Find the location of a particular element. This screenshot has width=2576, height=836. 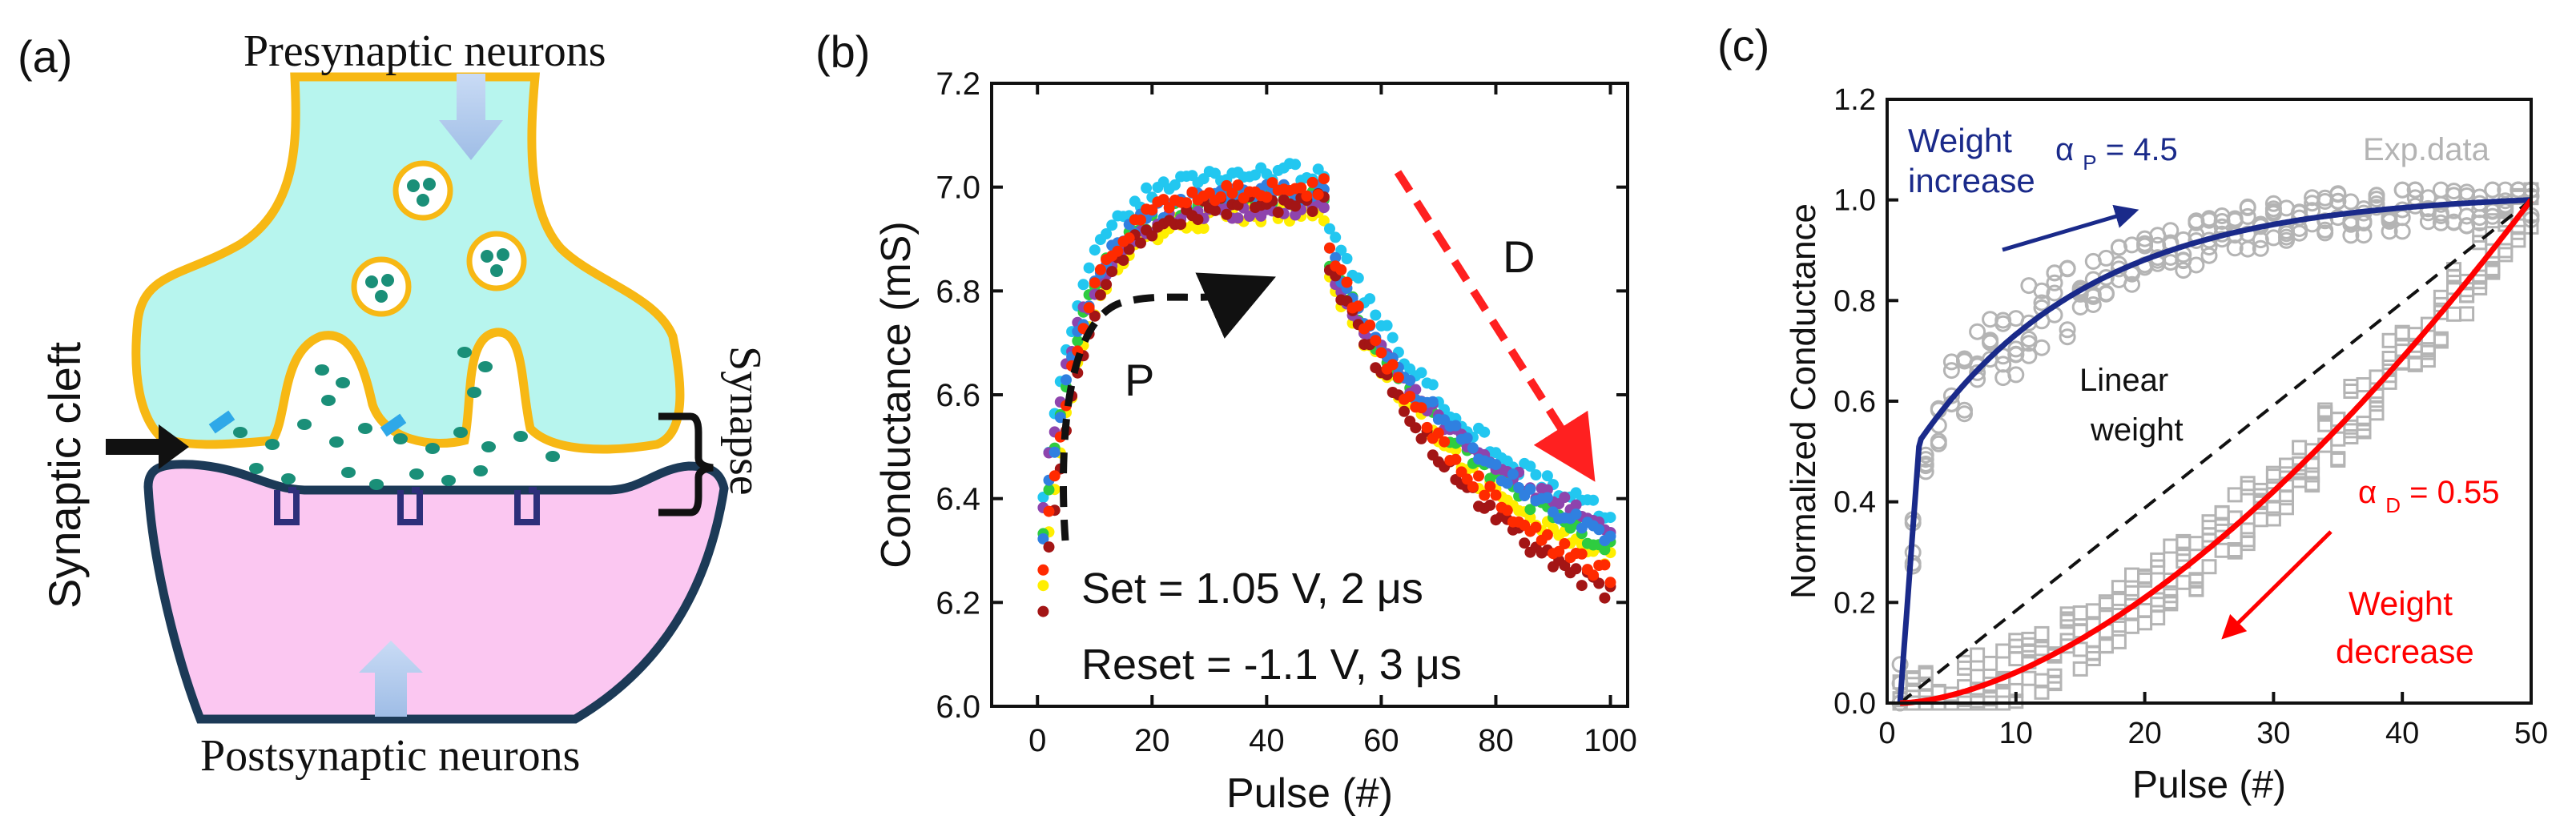

weight-increase-line-2: increase is located at coordinates (1971, 180).